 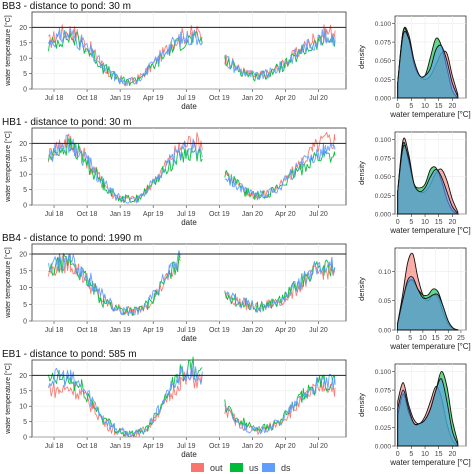 What do you see at coordinates (197, 467) in the screenshot?
I see `legend-swatch-out` at bounding box center [197, 467].